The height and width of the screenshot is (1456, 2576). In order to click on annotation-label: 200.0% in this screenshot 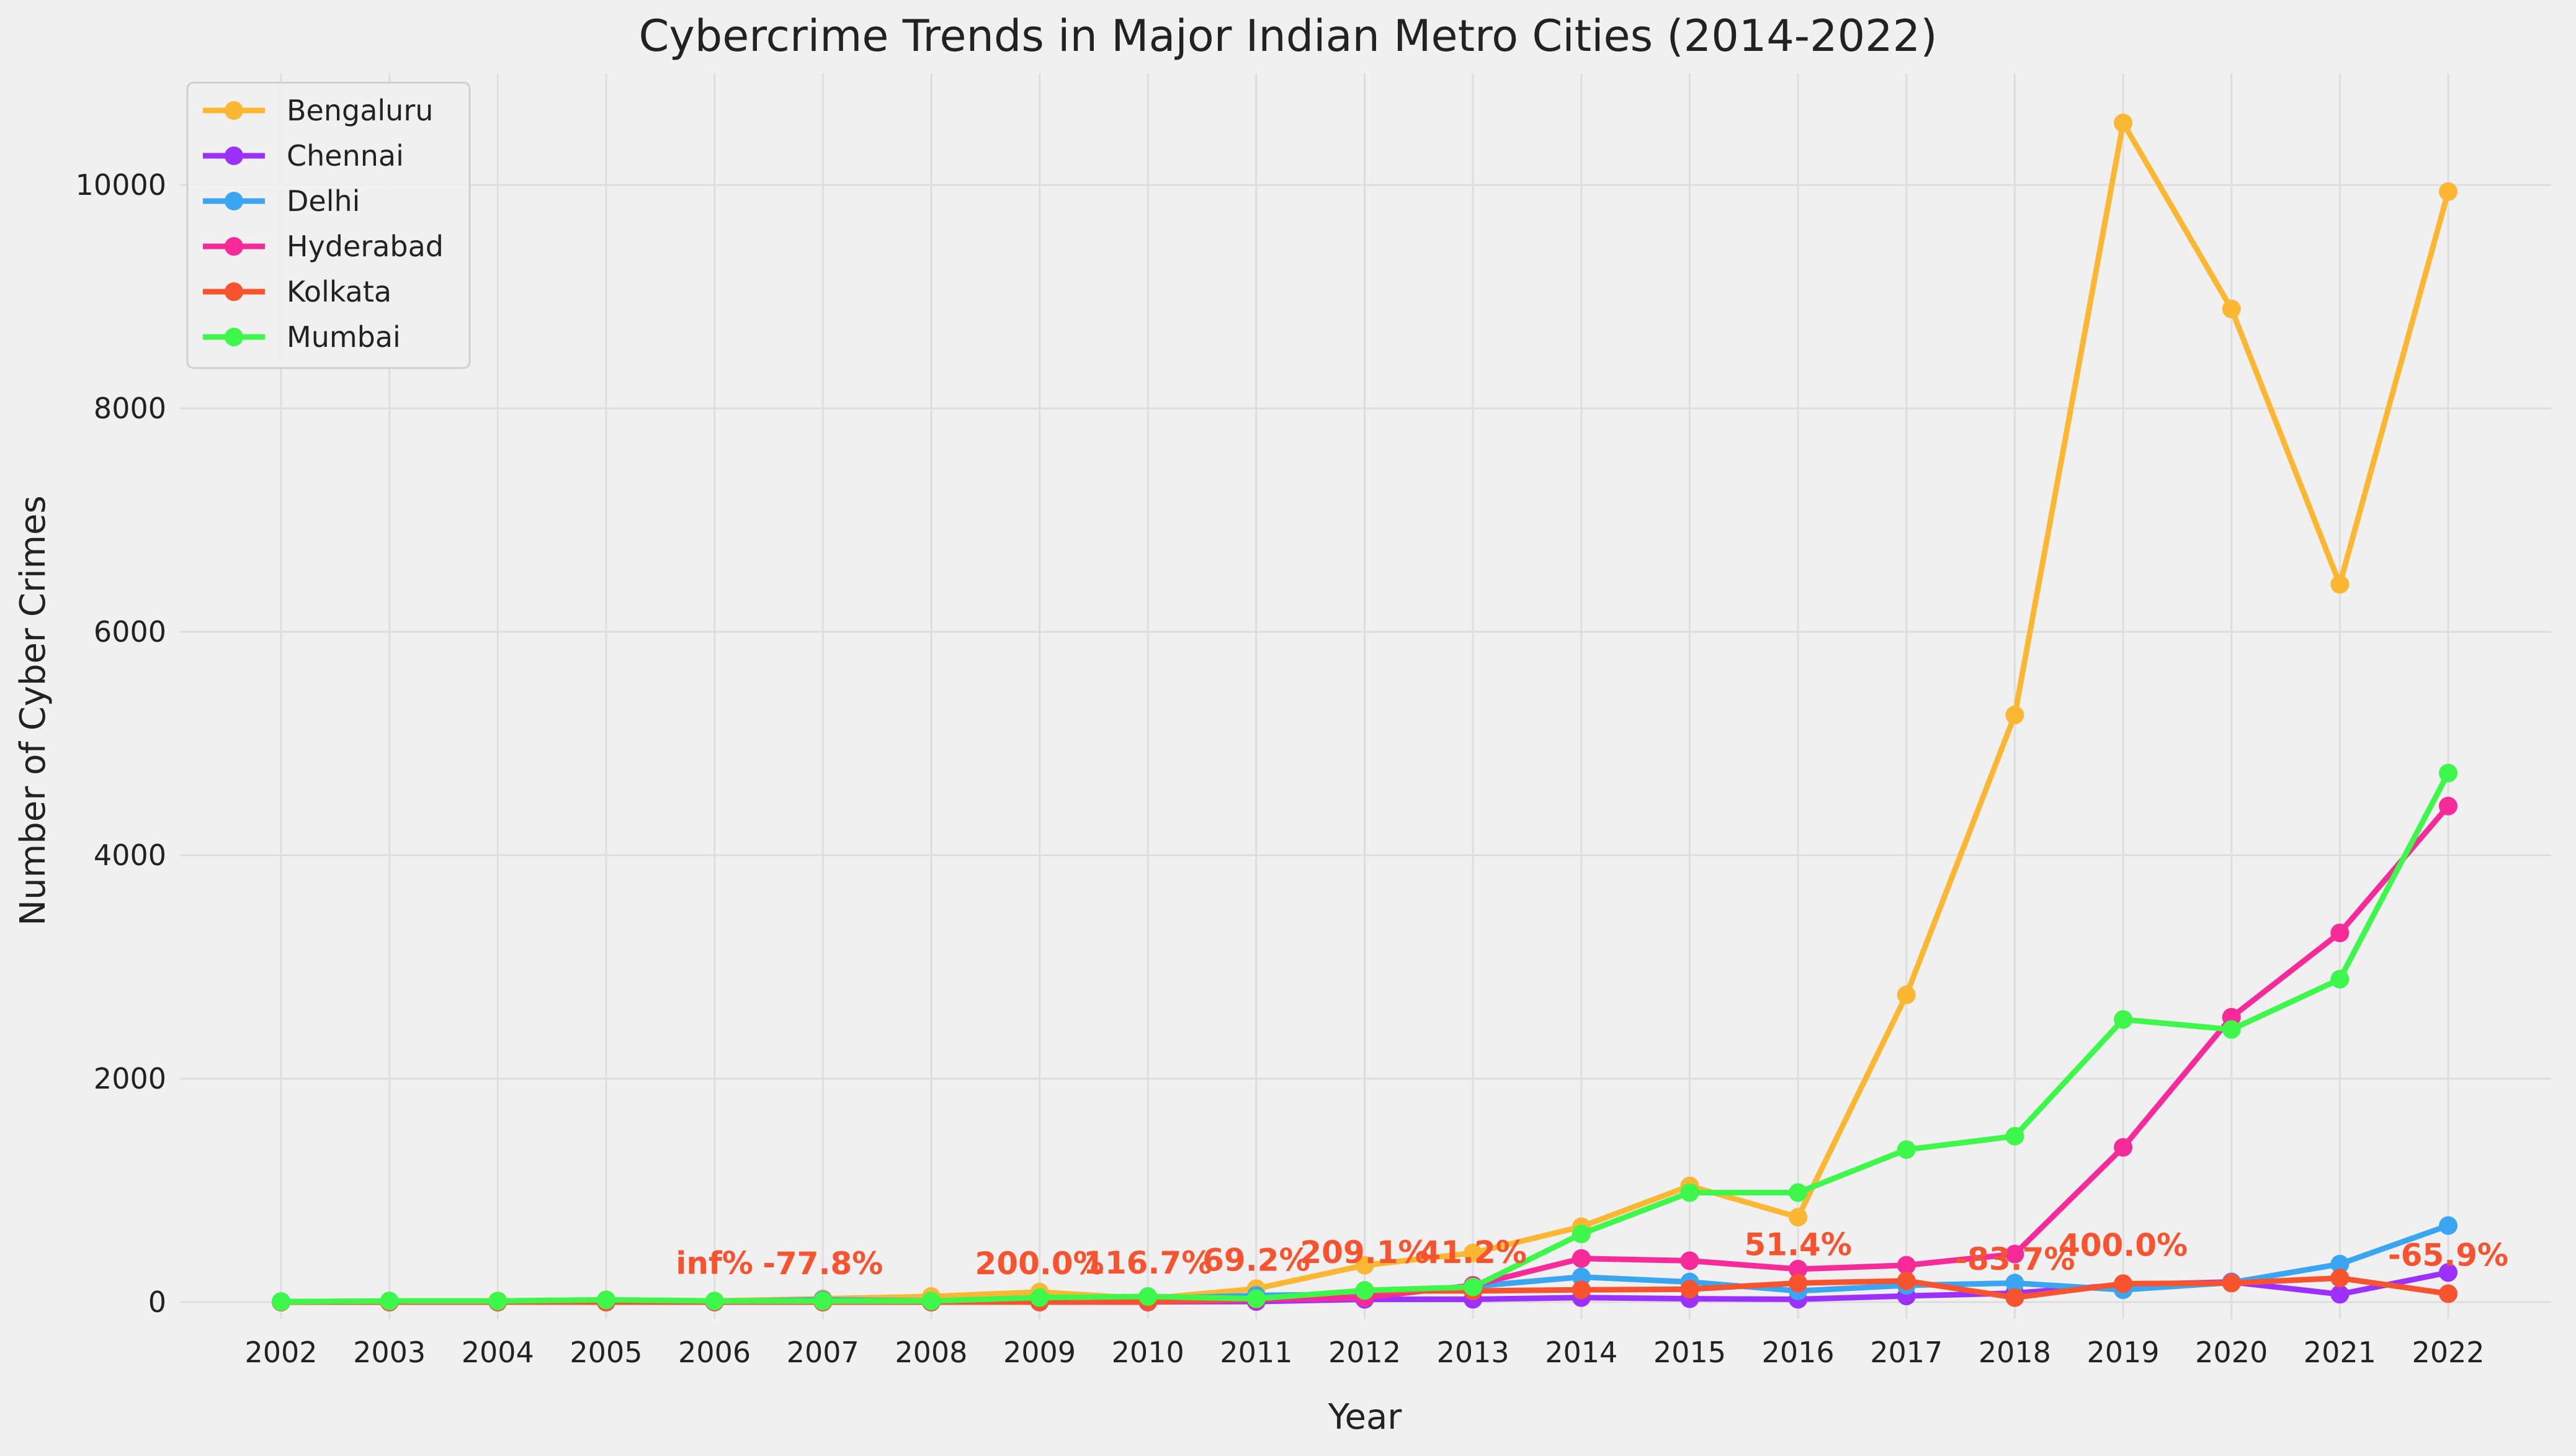, I will do `click(1039, 1264)`.